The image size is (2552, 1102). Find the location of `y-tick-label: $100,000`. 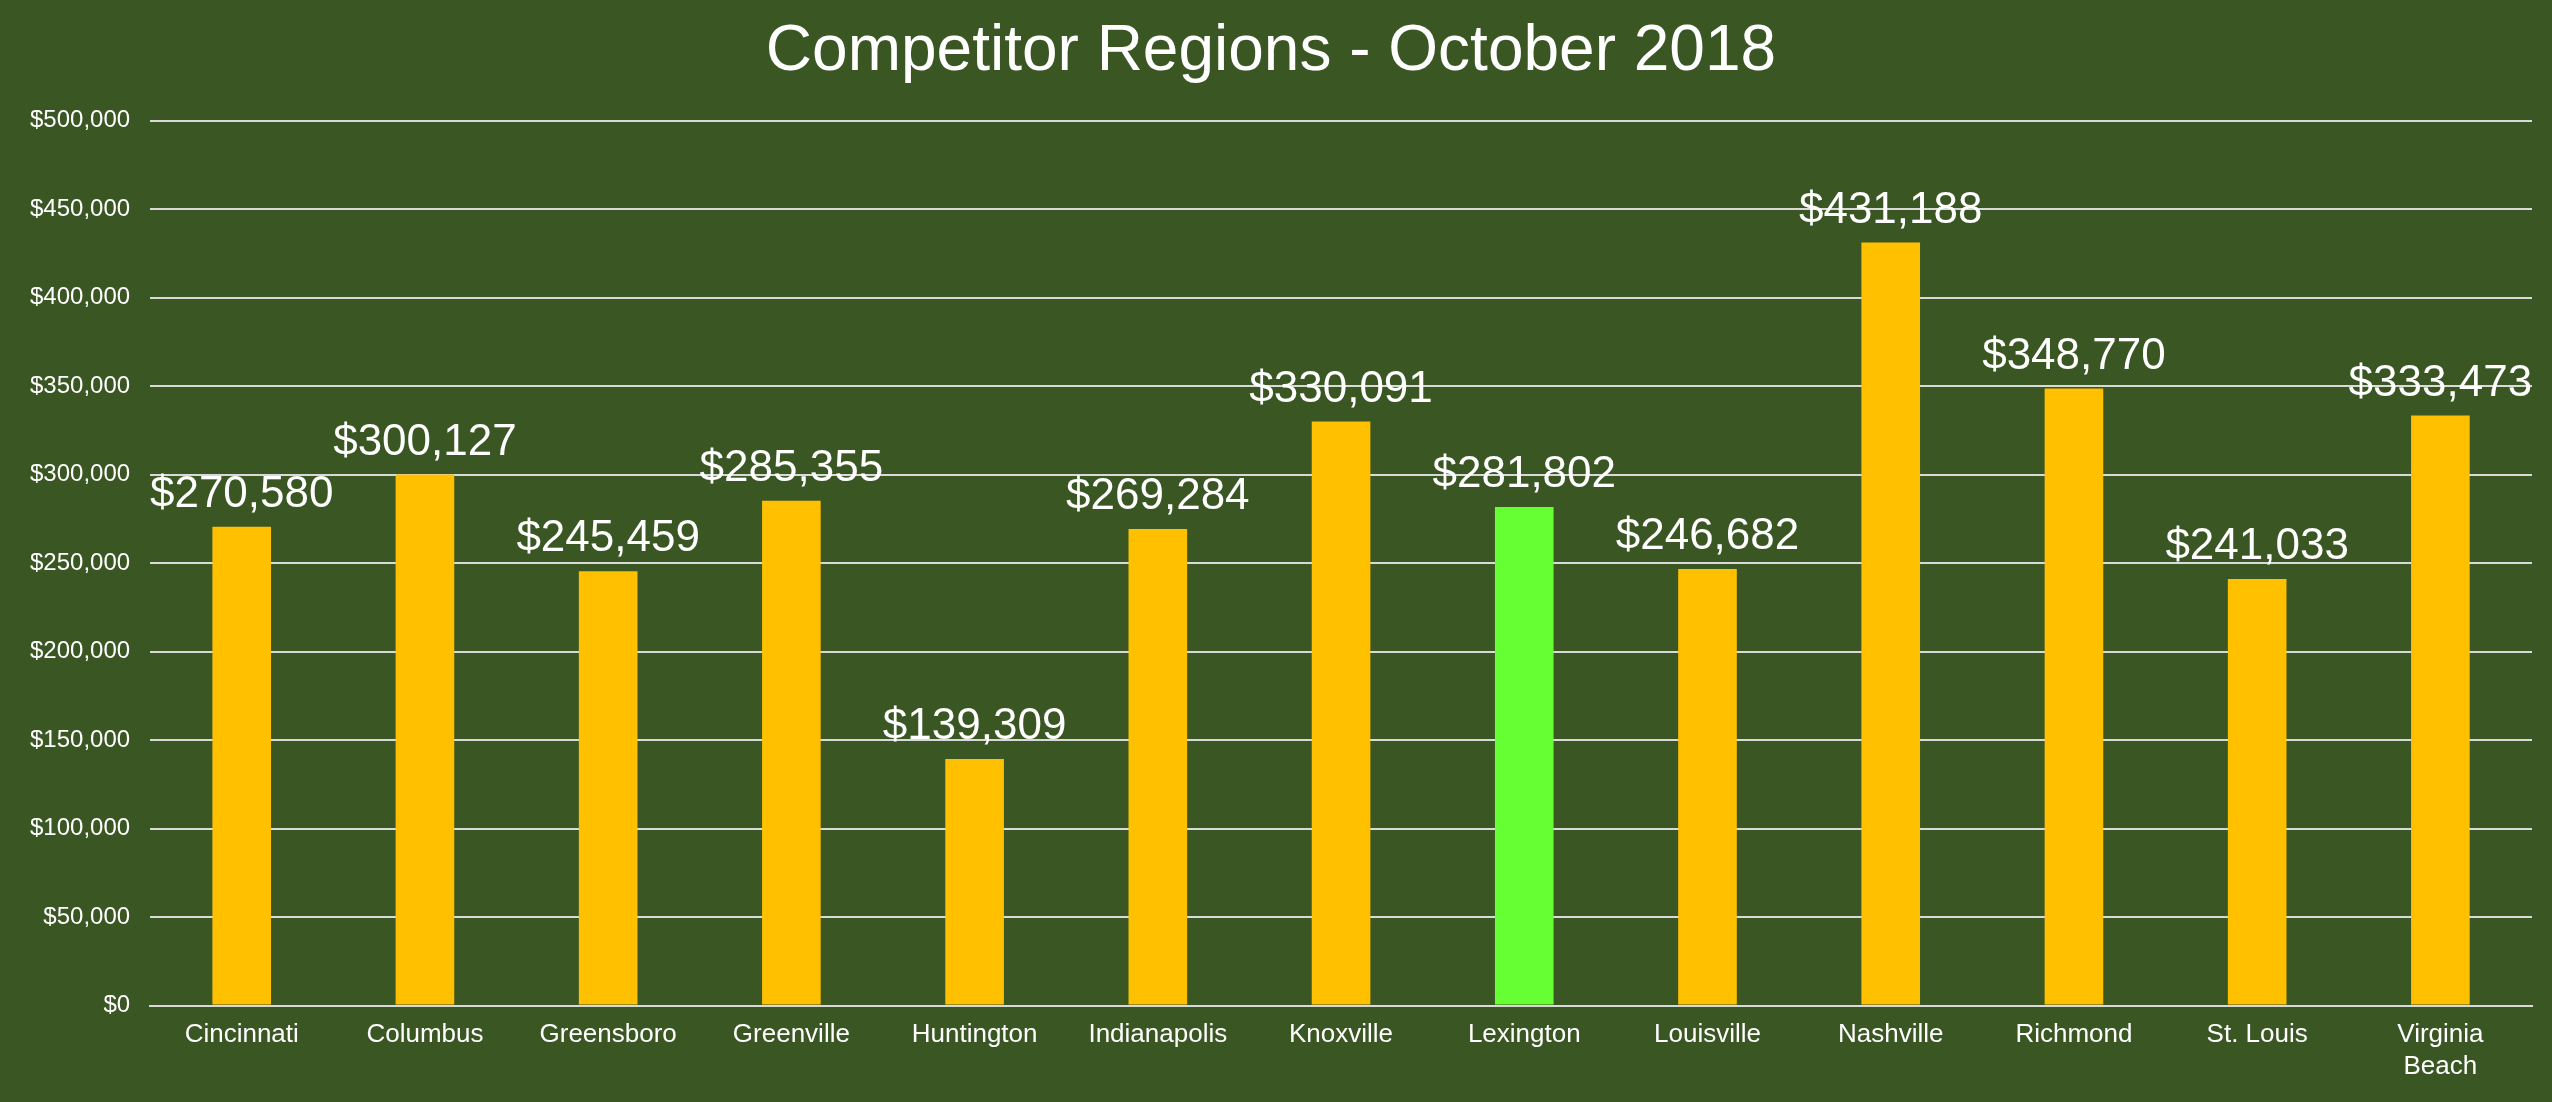

y-tick-label: $100,000 is located at coordinates (80, 827).